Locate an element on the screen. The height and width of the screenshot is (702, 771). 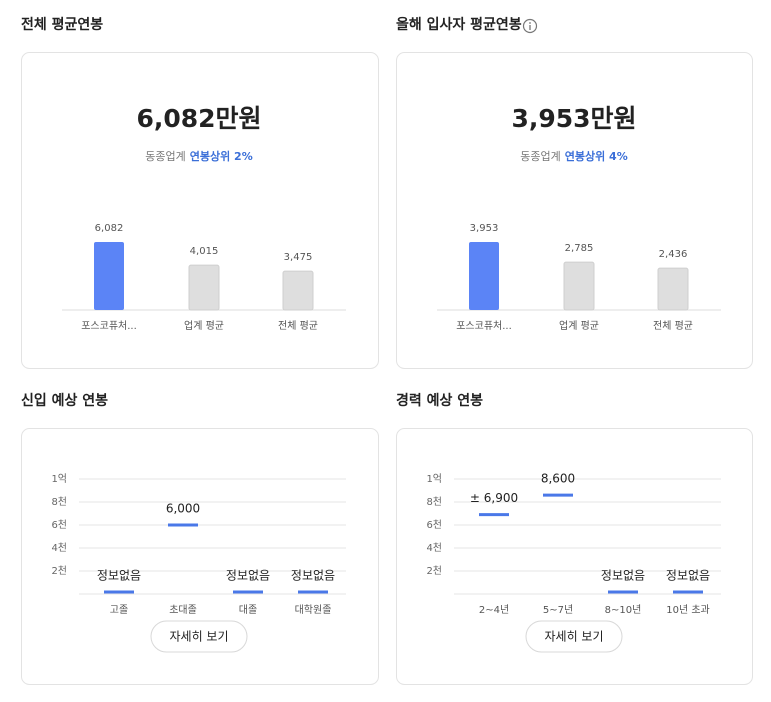
section-title: 신입 예상 연봉 is located at coordinates (64, 401).